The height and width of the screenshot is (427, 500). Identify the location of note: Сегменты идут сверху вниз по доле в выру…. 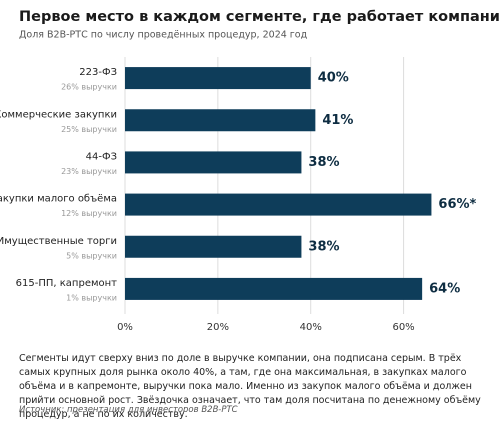
(250, 386).